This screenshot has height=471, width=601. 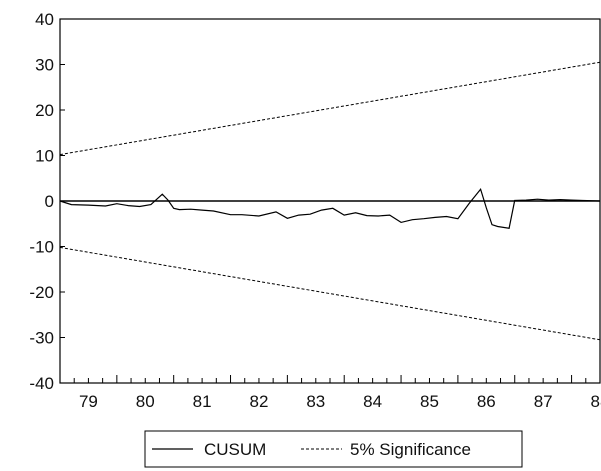 I want to click on x-axis-tick-labels: 79 80 81 82 83 84 85 86 87 88, so click(x=340, y=401).